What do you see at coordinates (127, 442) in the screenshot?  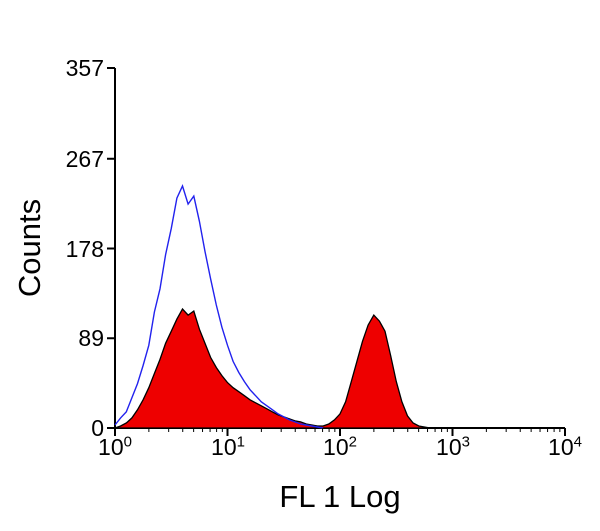 I see `x-tick-exponent: 0` at bounding box center [127, 442].